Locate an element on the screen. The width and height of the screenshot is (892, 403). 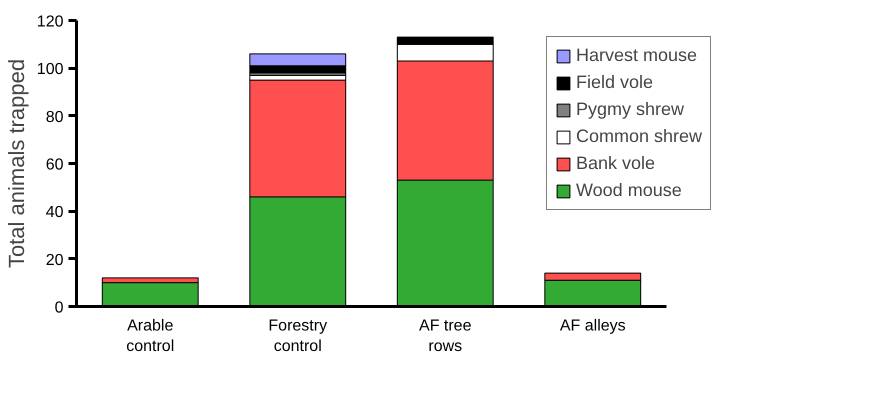
legend-label: Bank vole is located at coordinates (616, 163).